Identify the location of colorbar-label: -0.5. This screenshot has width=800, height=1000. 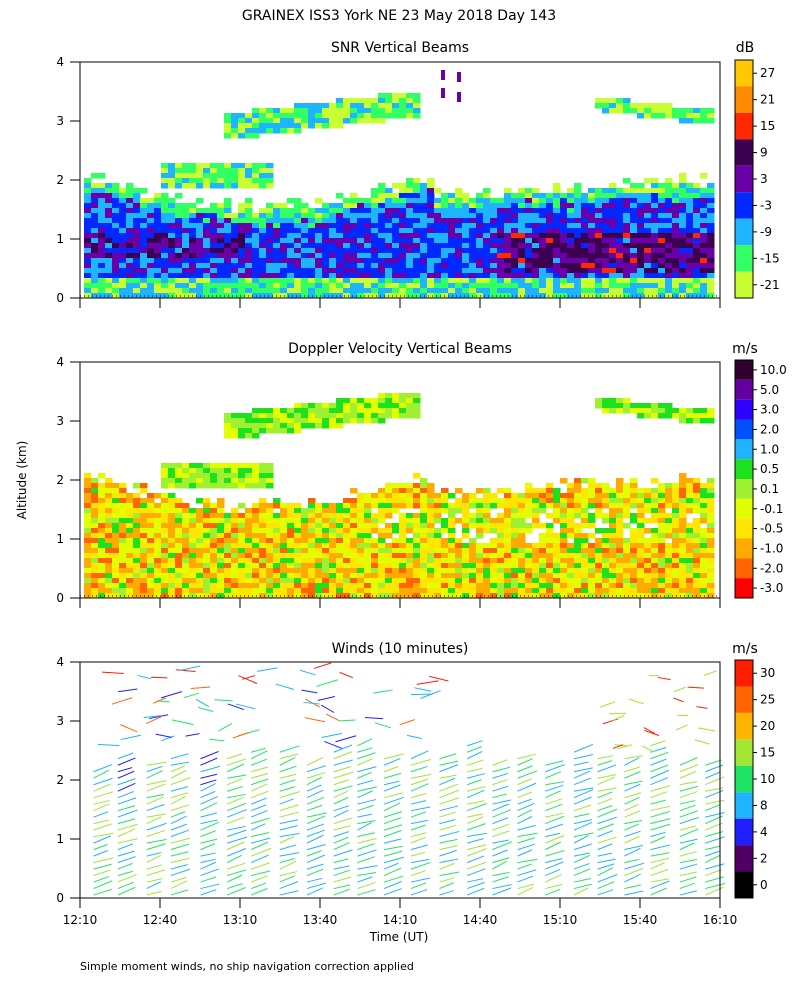
(771, 529).